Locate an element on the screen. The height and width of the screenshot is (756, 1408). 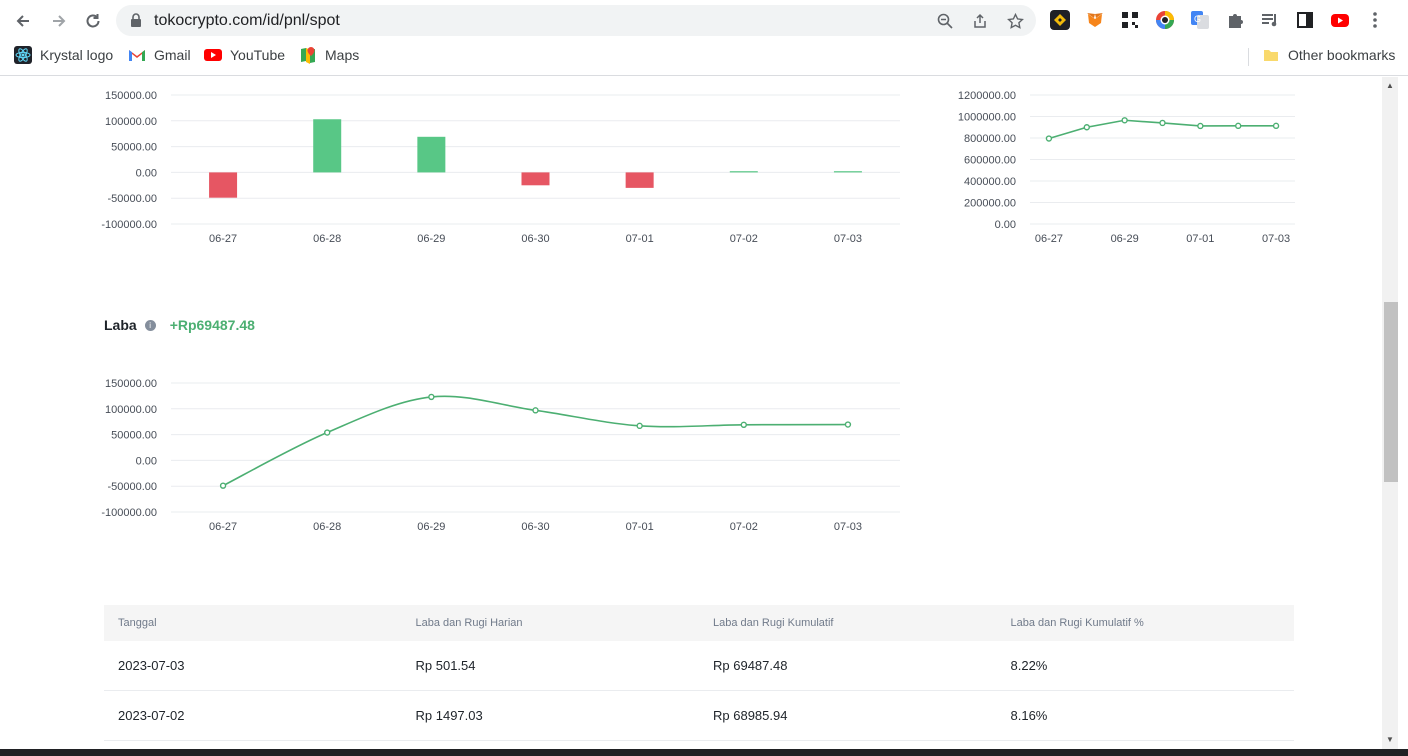
bookmark-krystal: Krystal logo is located at coordinates (63, 55).